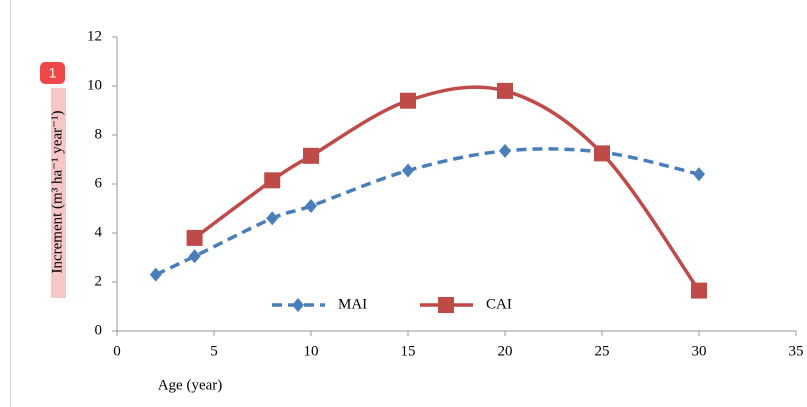 Image resolution: width=807 pixels, height=407 pixels. Describe the element at coordinates (190, 385) in the screenshot. I see `x-axis-label: Age (year)` at that location.